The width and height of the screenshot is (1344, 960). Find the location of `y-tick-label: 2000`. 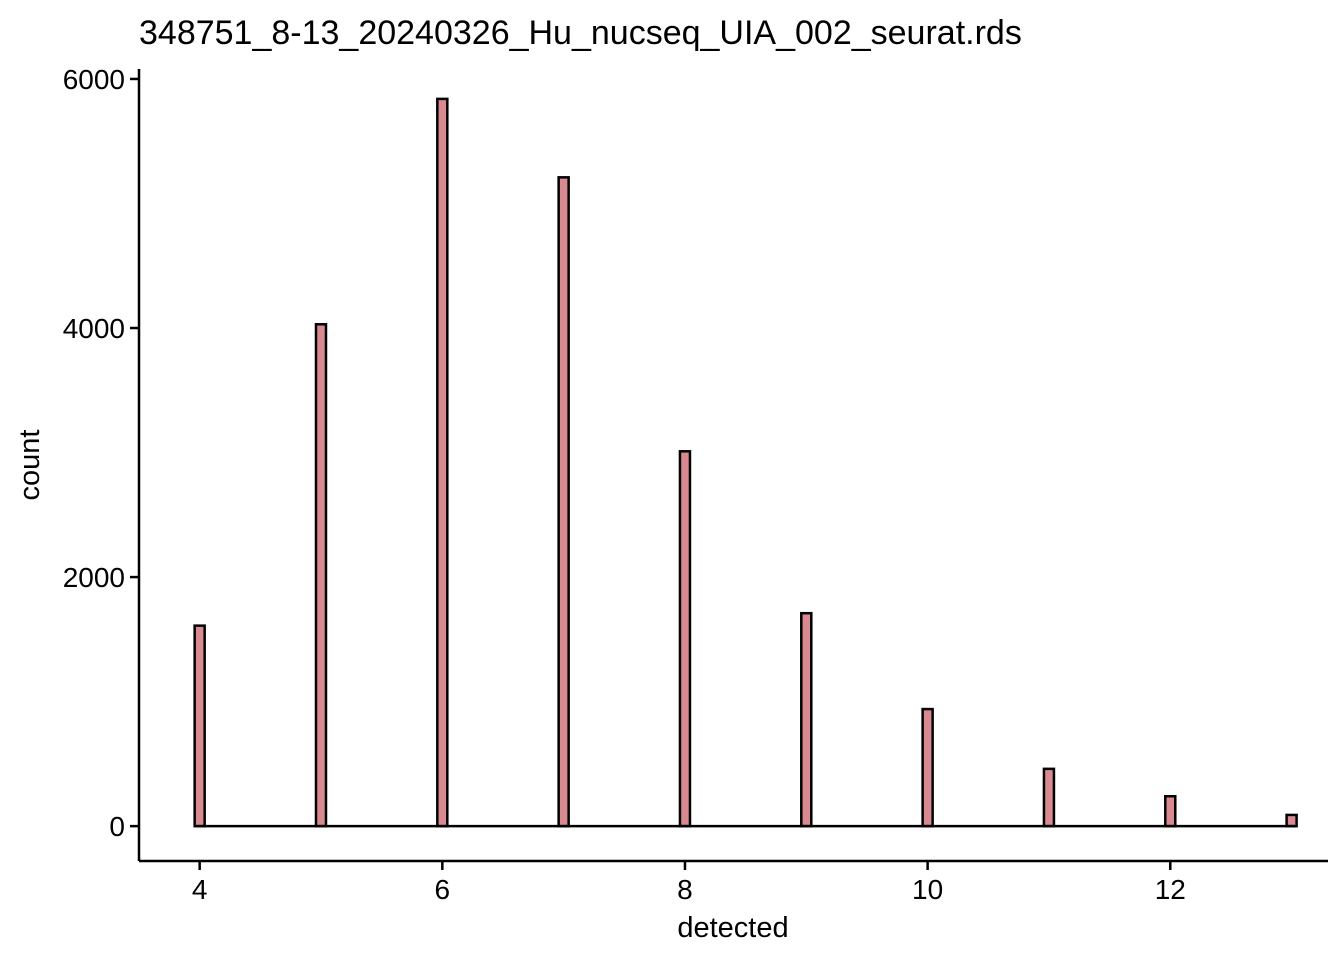

y-tick-label: 2000 is located at coordinates (94, 577).